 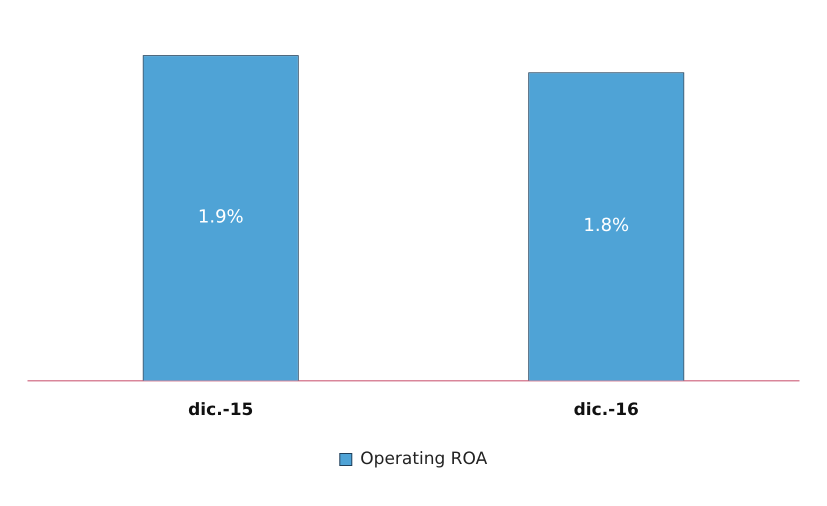 I want to click on data-label: 1.9%, so click(x=221, y=217).